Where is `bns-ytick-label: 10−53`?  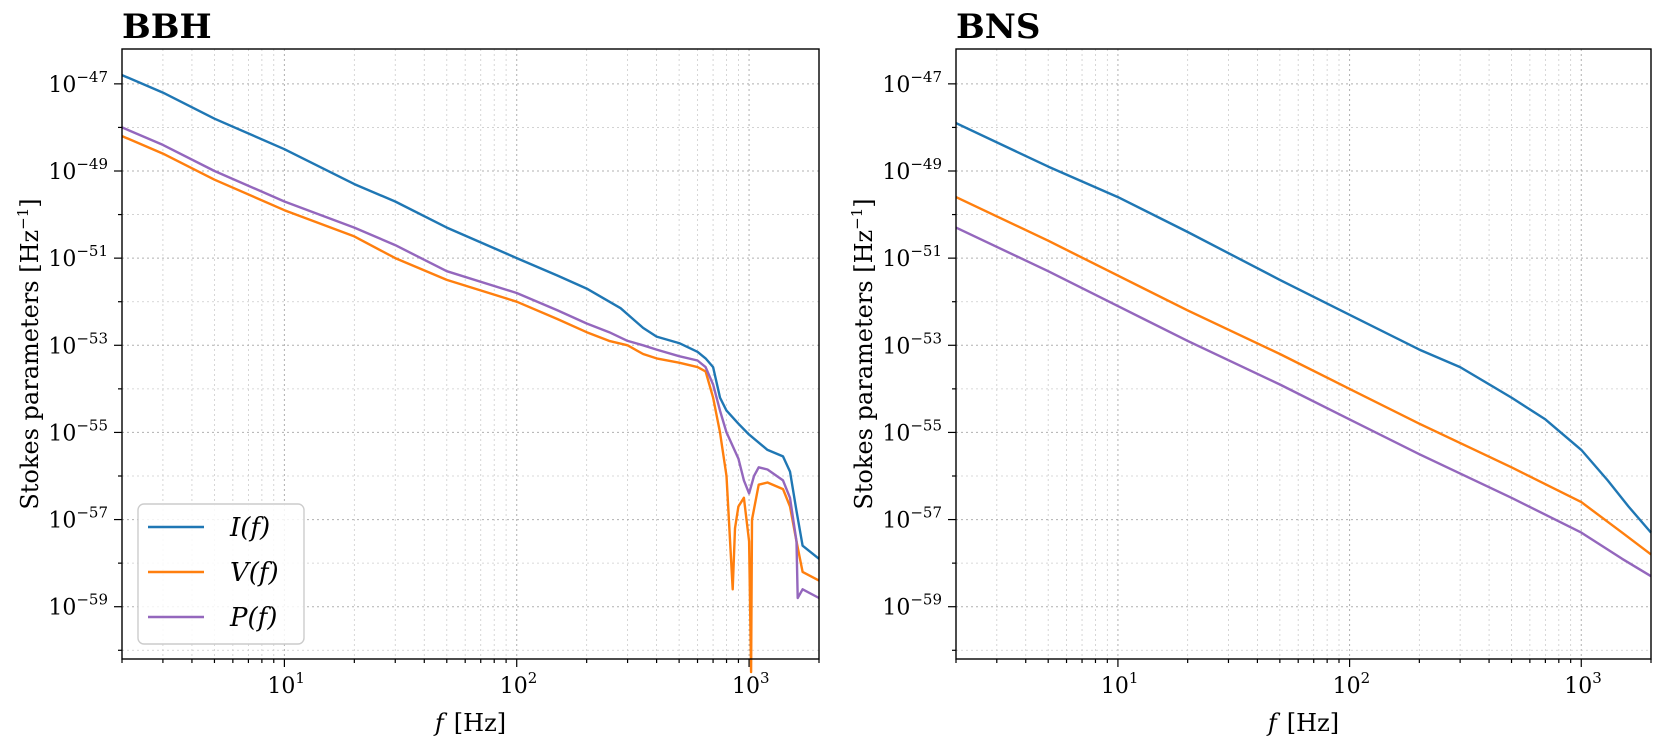
bns-ytick-label: 10−53 is located at coordinates (912, 344).